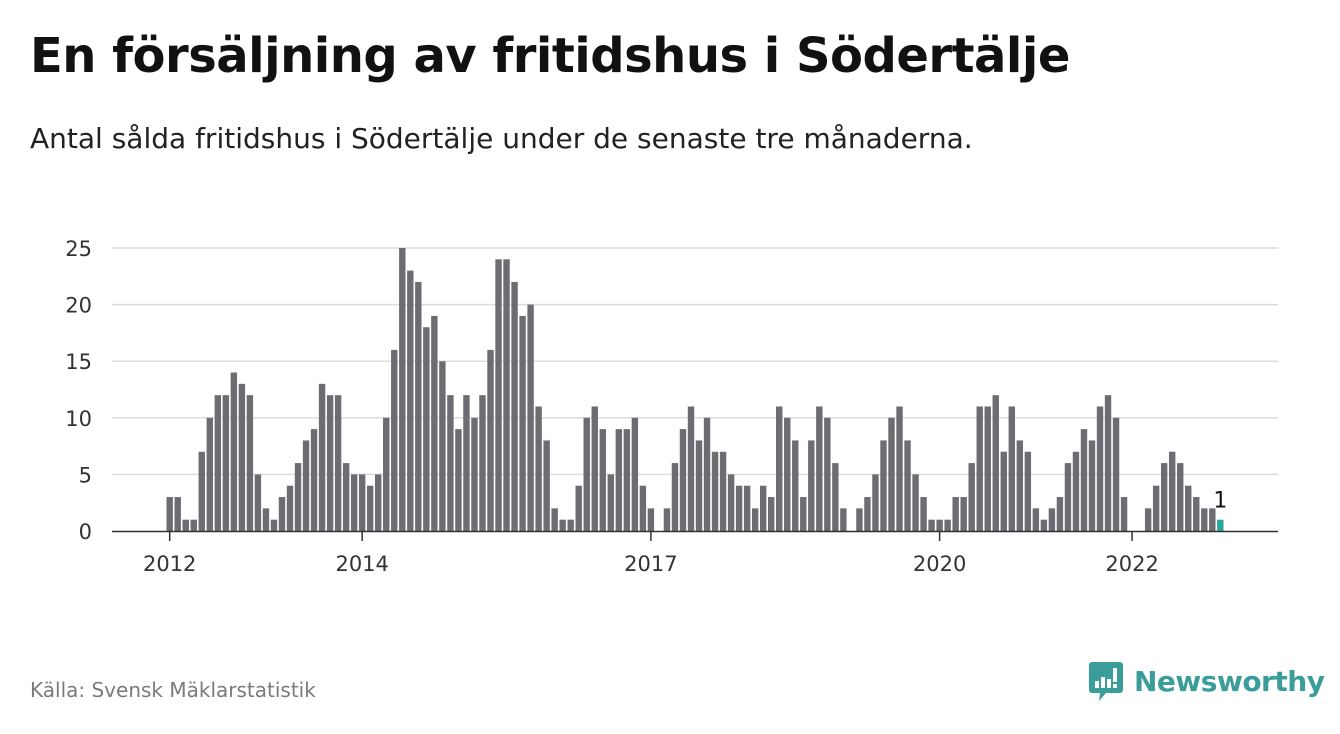 The height and width of the screenshot is (734, 1340). I want to click on x-tick-label: 2014, so click(361, 564).